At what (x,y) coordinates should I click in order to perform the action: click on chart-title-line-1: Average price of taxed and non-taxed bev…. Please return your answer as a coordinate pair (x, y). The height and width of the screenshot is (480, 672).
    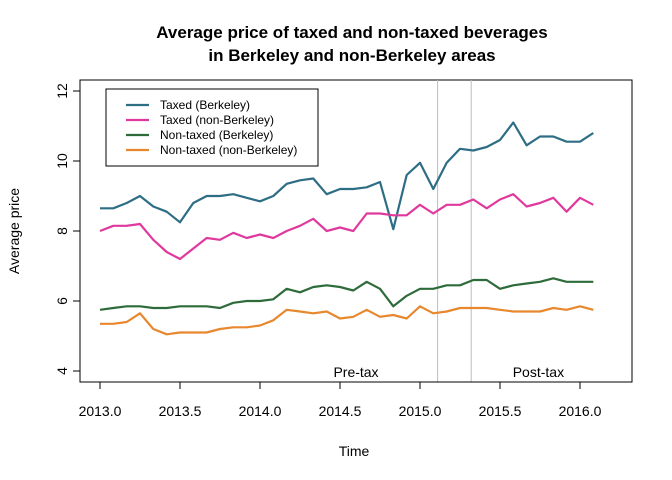
    Looking at the image, I should click on (351, 32).